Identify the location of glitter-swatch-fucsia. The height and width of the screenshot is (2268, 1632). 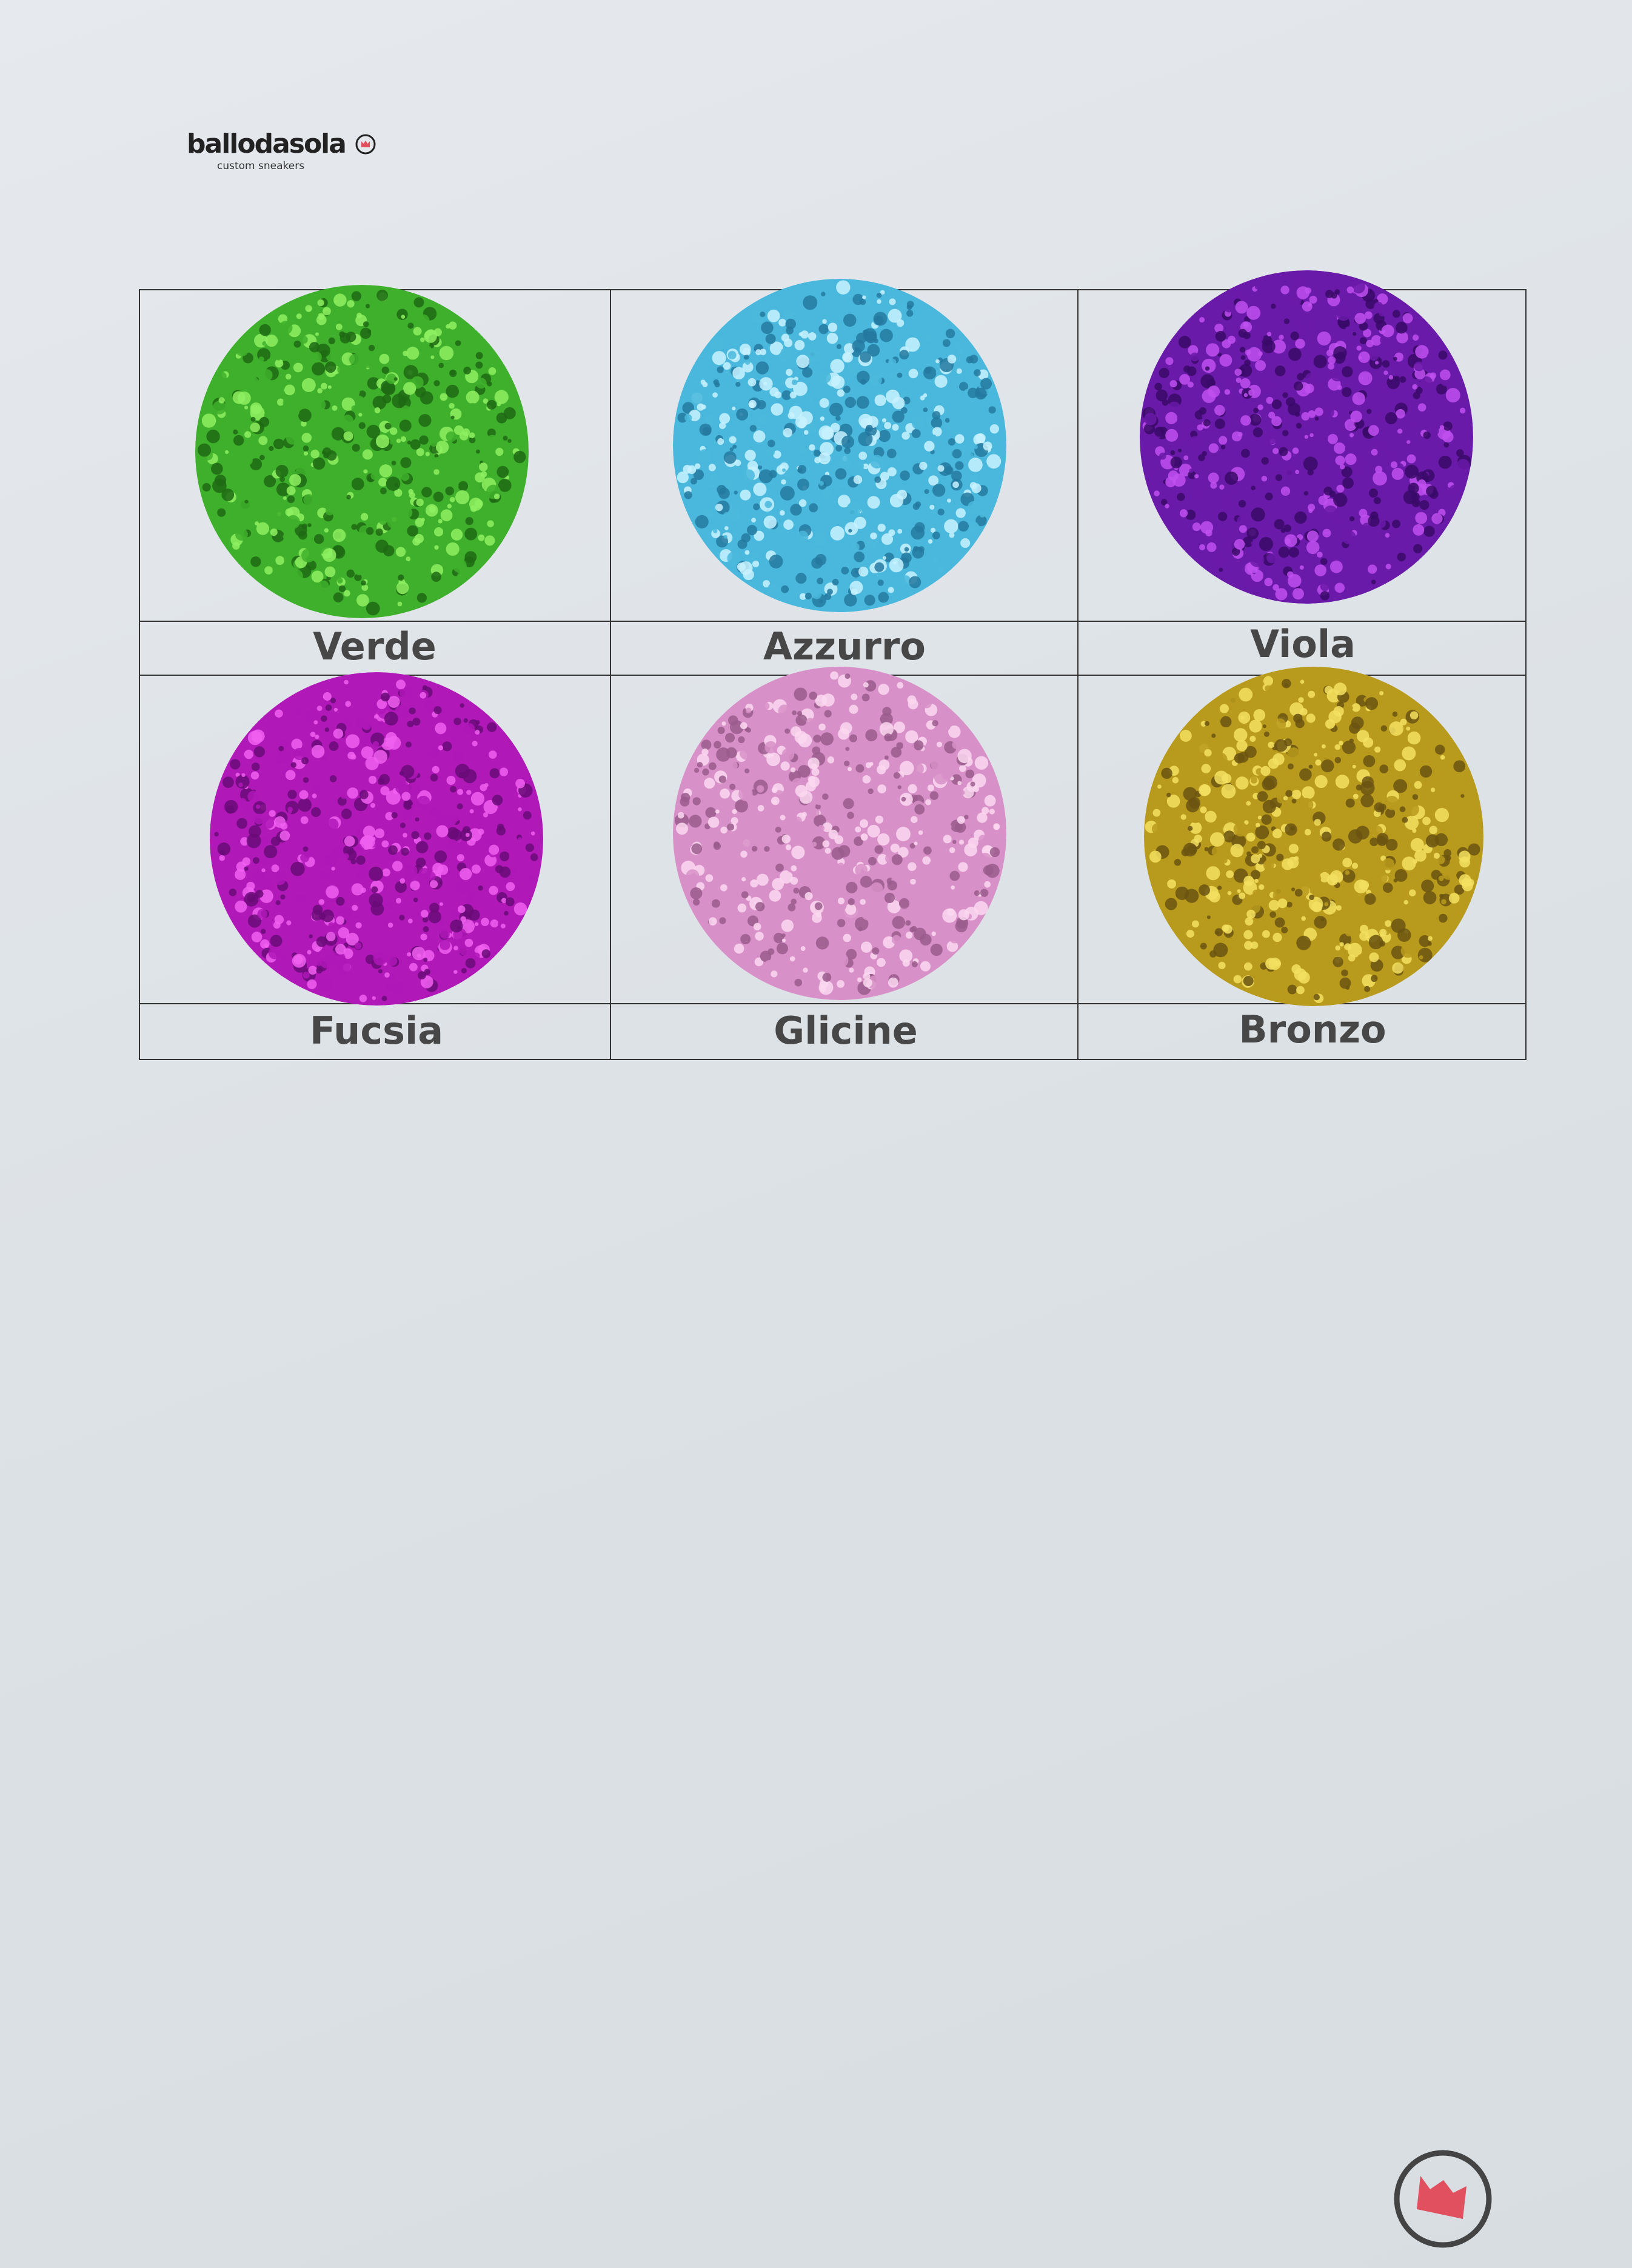
(376, 839).